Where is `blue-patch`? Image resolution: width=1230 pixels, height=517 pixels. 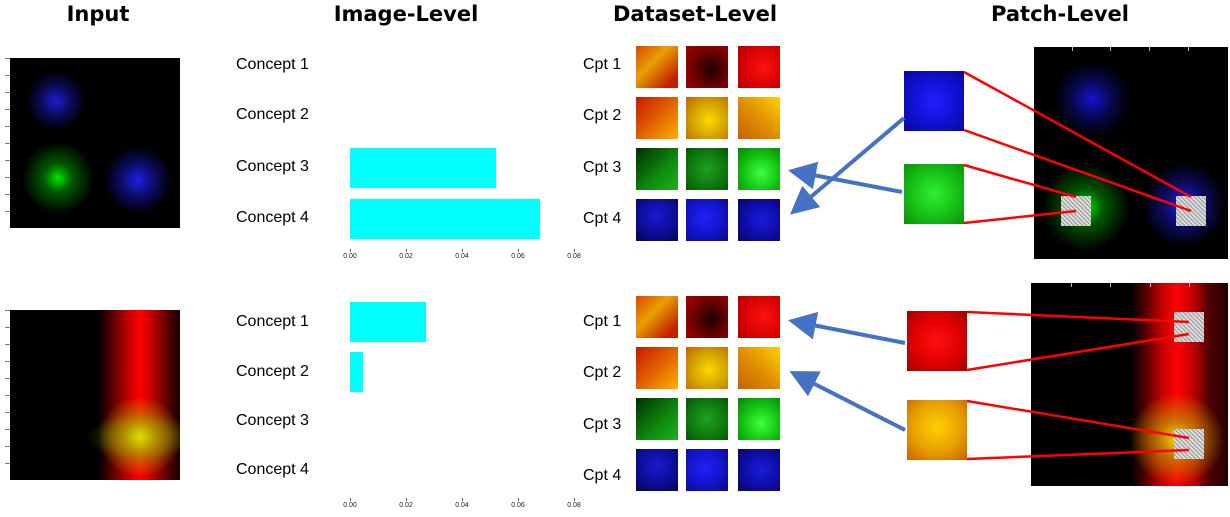
blue-patch is located at coordinates (934, 101).